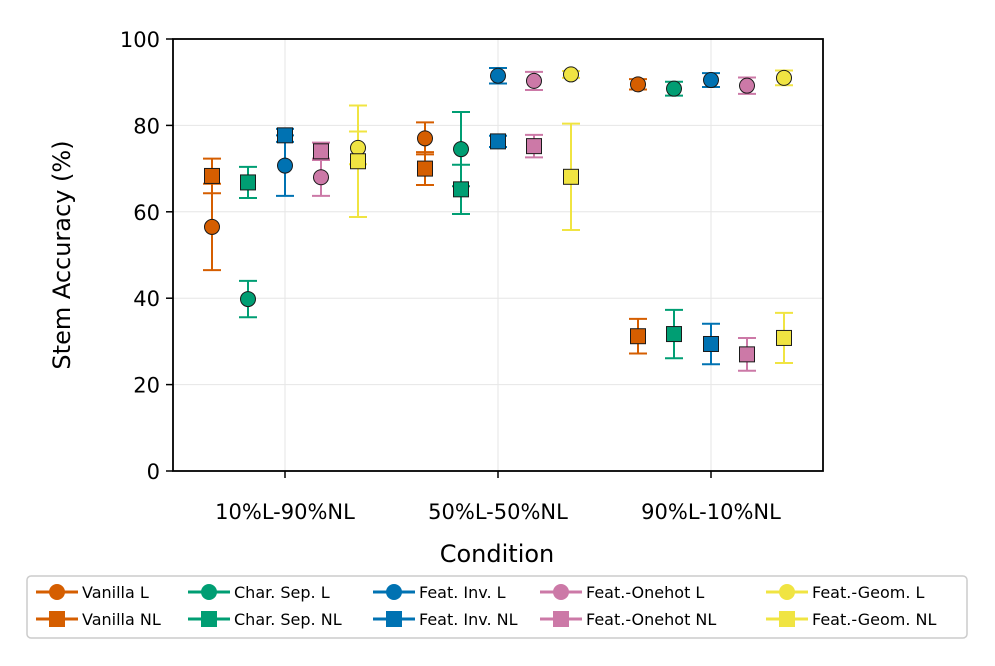 This screenshot has width=995, height=666. I want to click on legend-item-char-sep-l: Char. Sep. L, so click(259, 592).